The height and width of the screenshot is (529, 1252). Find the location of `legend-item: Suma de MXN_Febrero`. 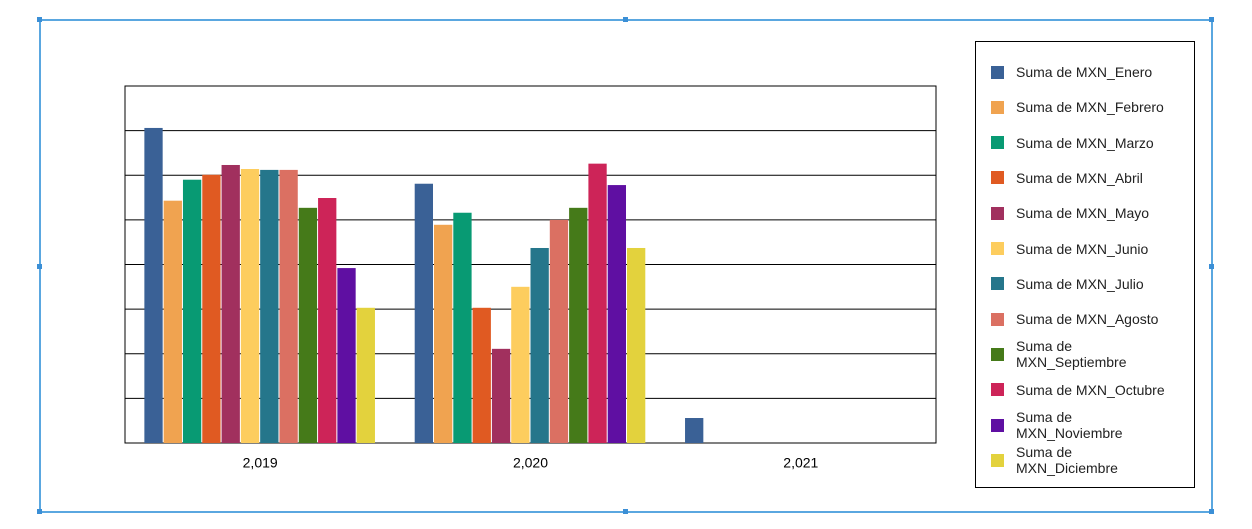

legend-item: Suma de MXN_Febrero is located at coordinates (1083, 107).